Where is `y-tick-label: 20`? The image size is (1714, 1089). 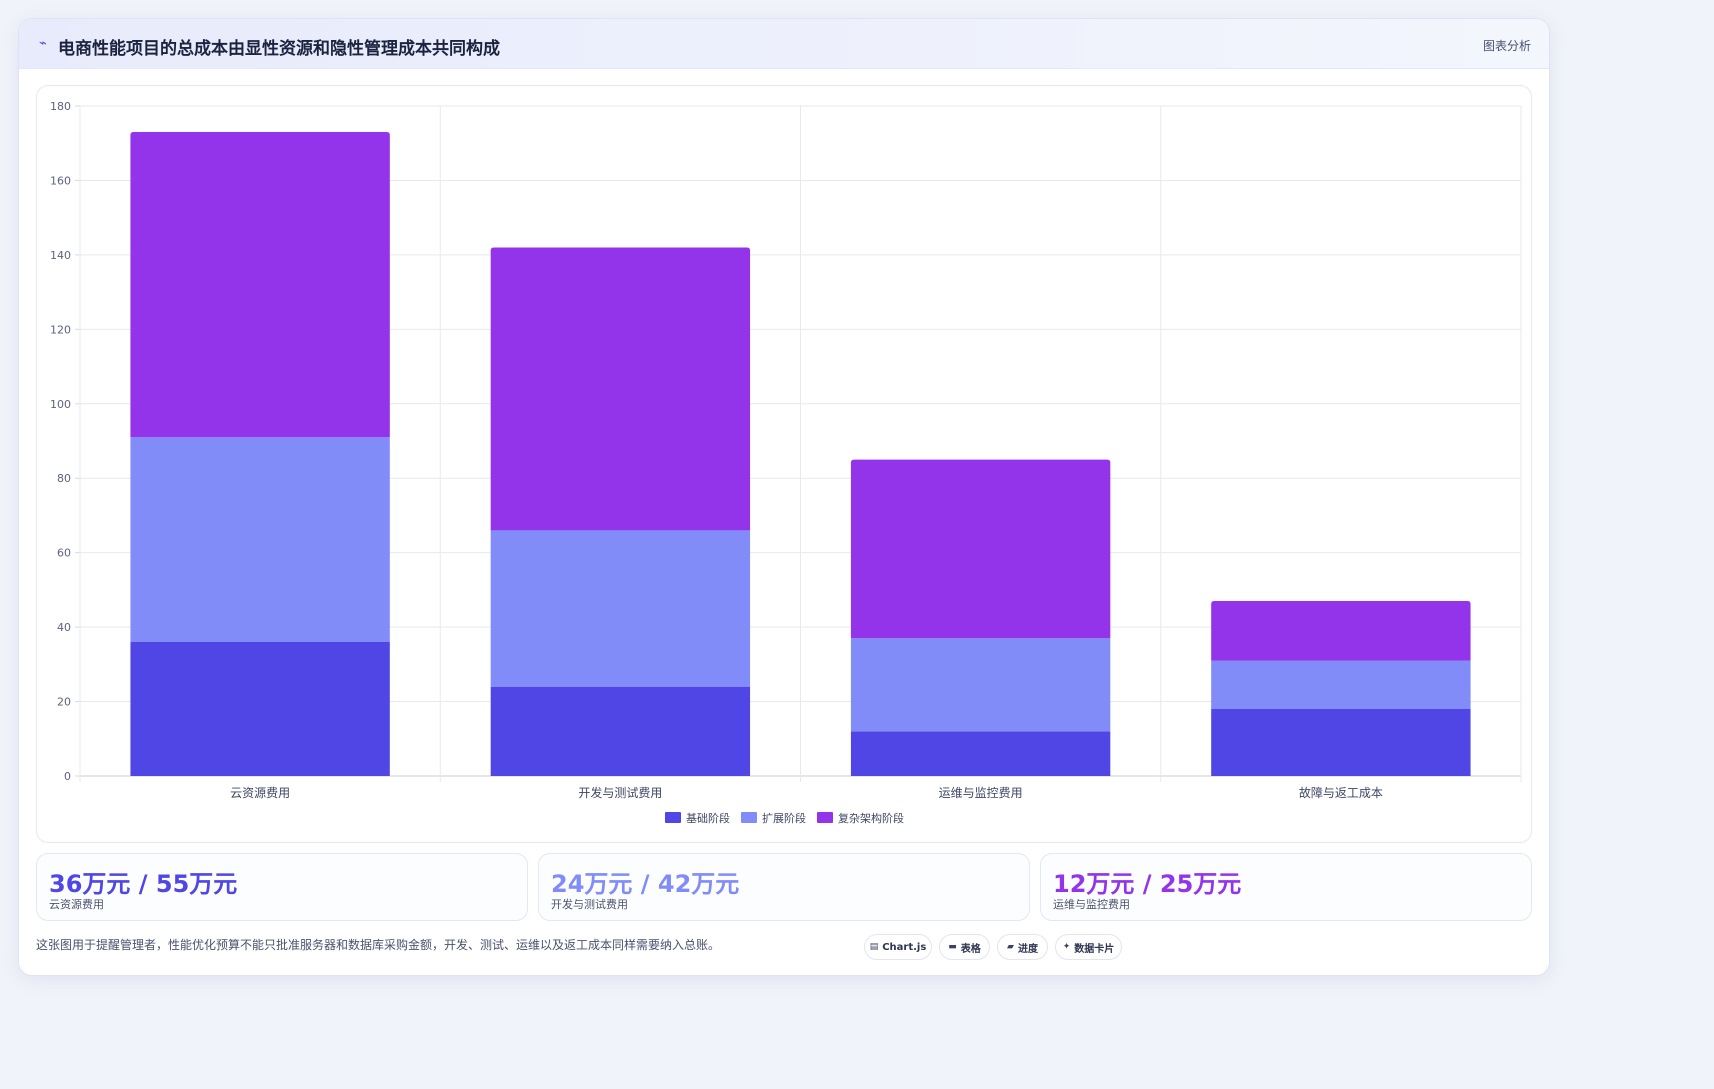
y-tick-label: 20 is located at coordinates (64, 702).